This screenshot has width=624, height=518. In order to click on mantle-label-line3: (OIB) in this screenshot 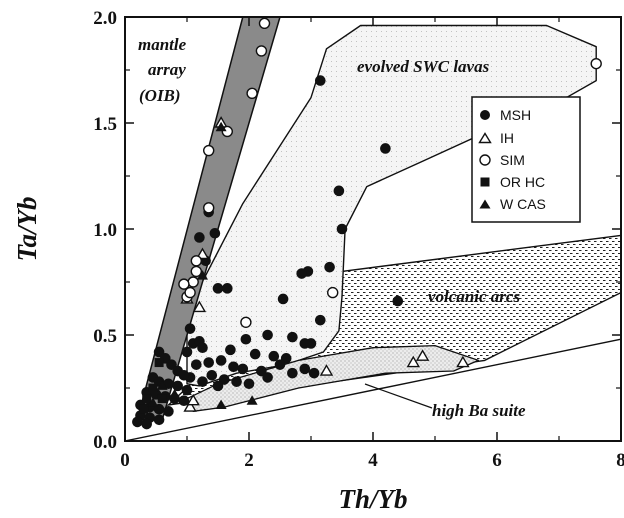, I will do `click(160, 95)`.